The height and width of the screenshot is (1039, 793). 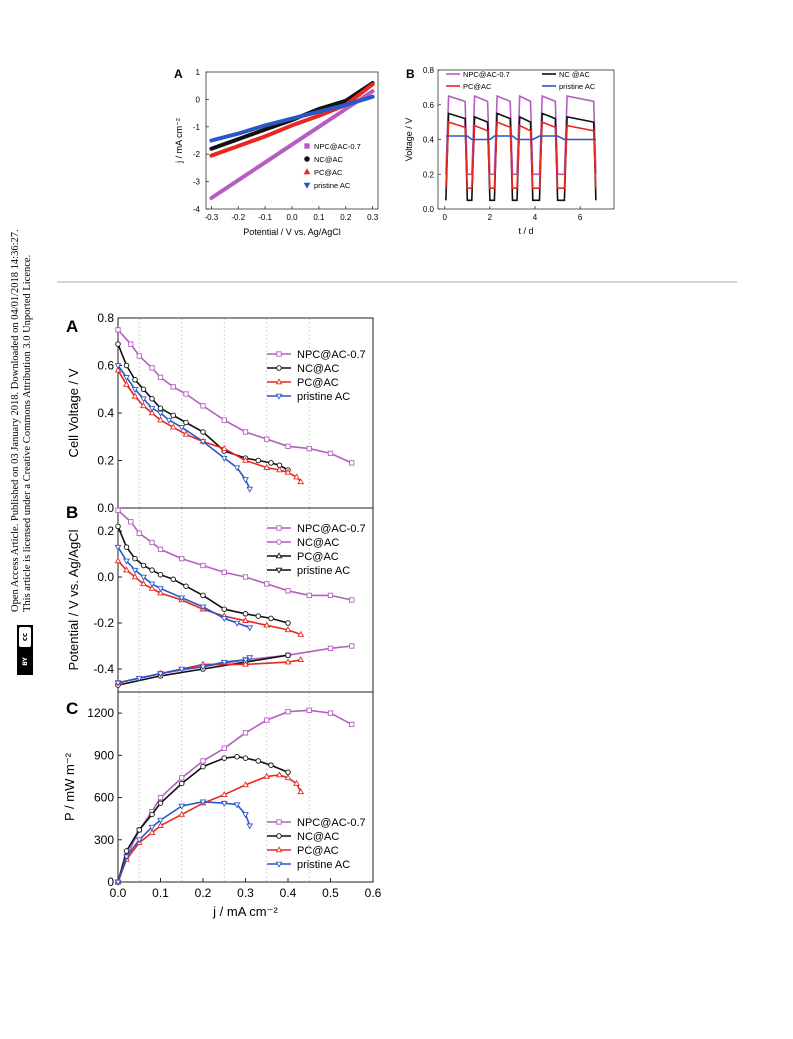 I want to click on y-tick-label: 0.2, so click(x=105, y=461).